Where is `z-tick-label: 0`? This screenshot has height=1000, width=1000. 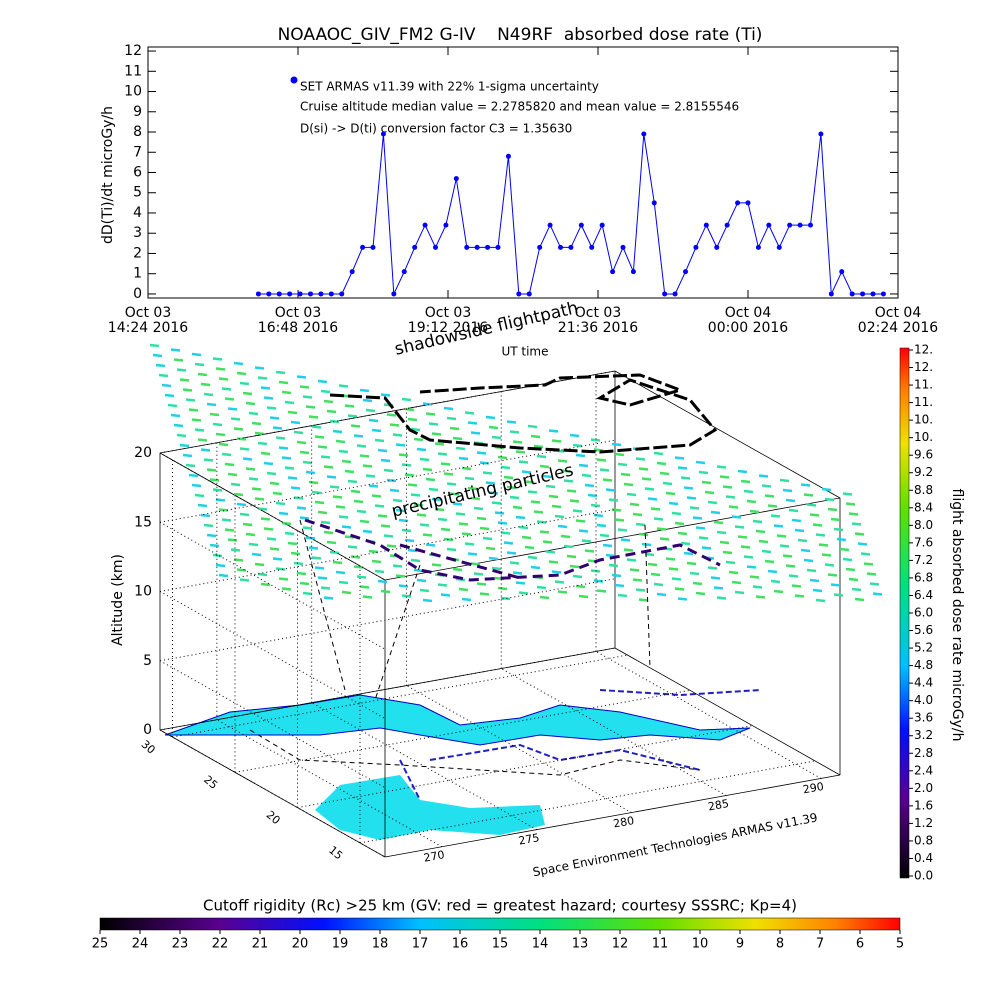 z-tick-label: 0 is located at coordinates (147, 730).